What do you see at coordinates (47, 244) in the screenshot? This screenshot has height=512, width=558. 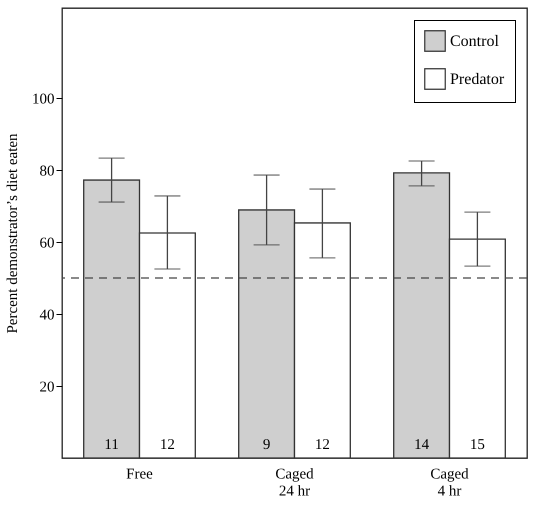 I see `y-tick-label: 60` at bounding box center [47, 244].